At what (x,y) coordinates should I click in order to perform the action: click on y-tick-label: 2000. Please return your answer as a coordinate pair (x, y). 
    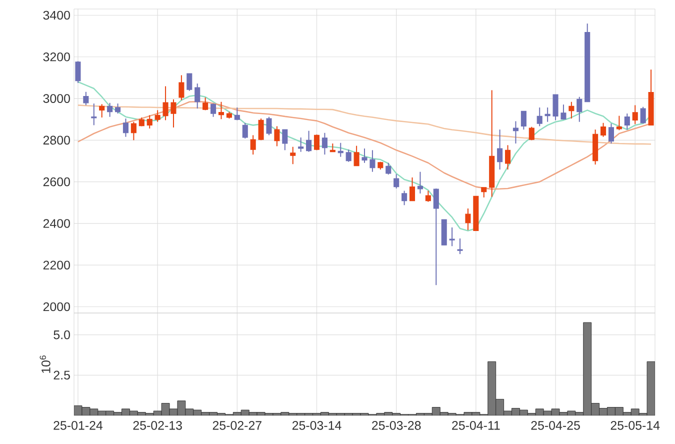
    Looking at the image, I should click on (56, 307).